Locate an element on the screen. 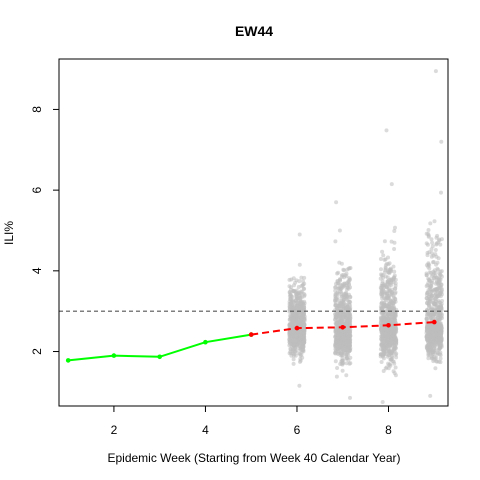  x-tick-label: 6 is located at coordinates (297, 430).